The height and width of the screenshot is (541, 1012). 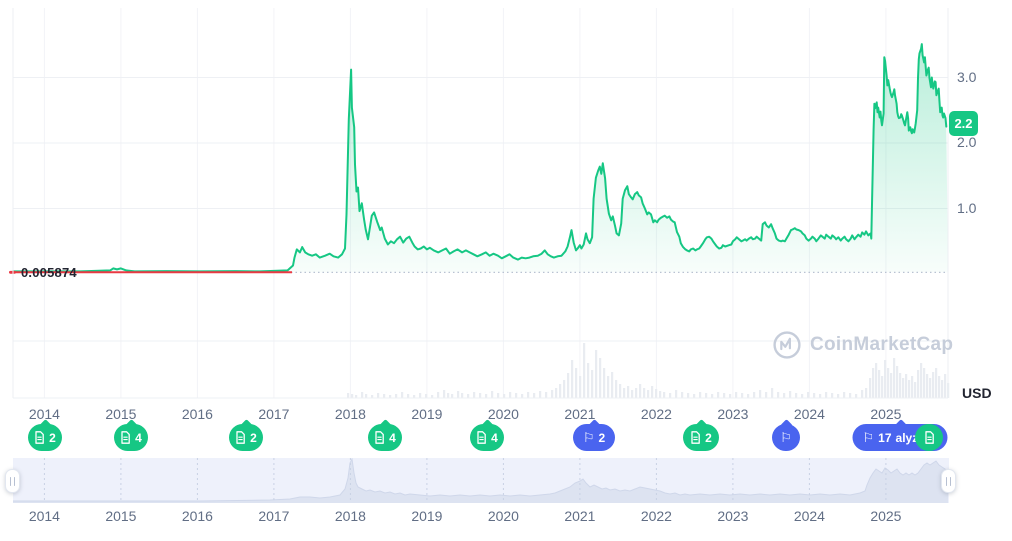 What do you see at coordinates (49, 272) in the screenshot?
I see `baseline-price-label: 0.005874` at bounding box center [49, 272].